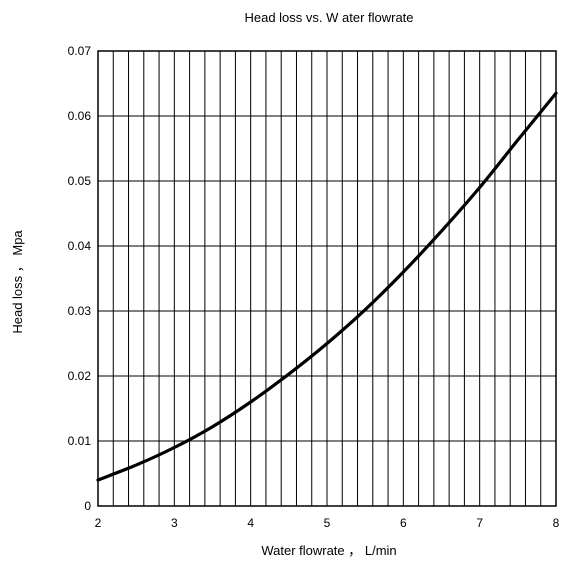 The height and width of the screenshot is (565, 565). What do you see at coordinates (403, 523) in the screenshot?
I see `x-tick-label: 6` at bounding box center [403, 523].